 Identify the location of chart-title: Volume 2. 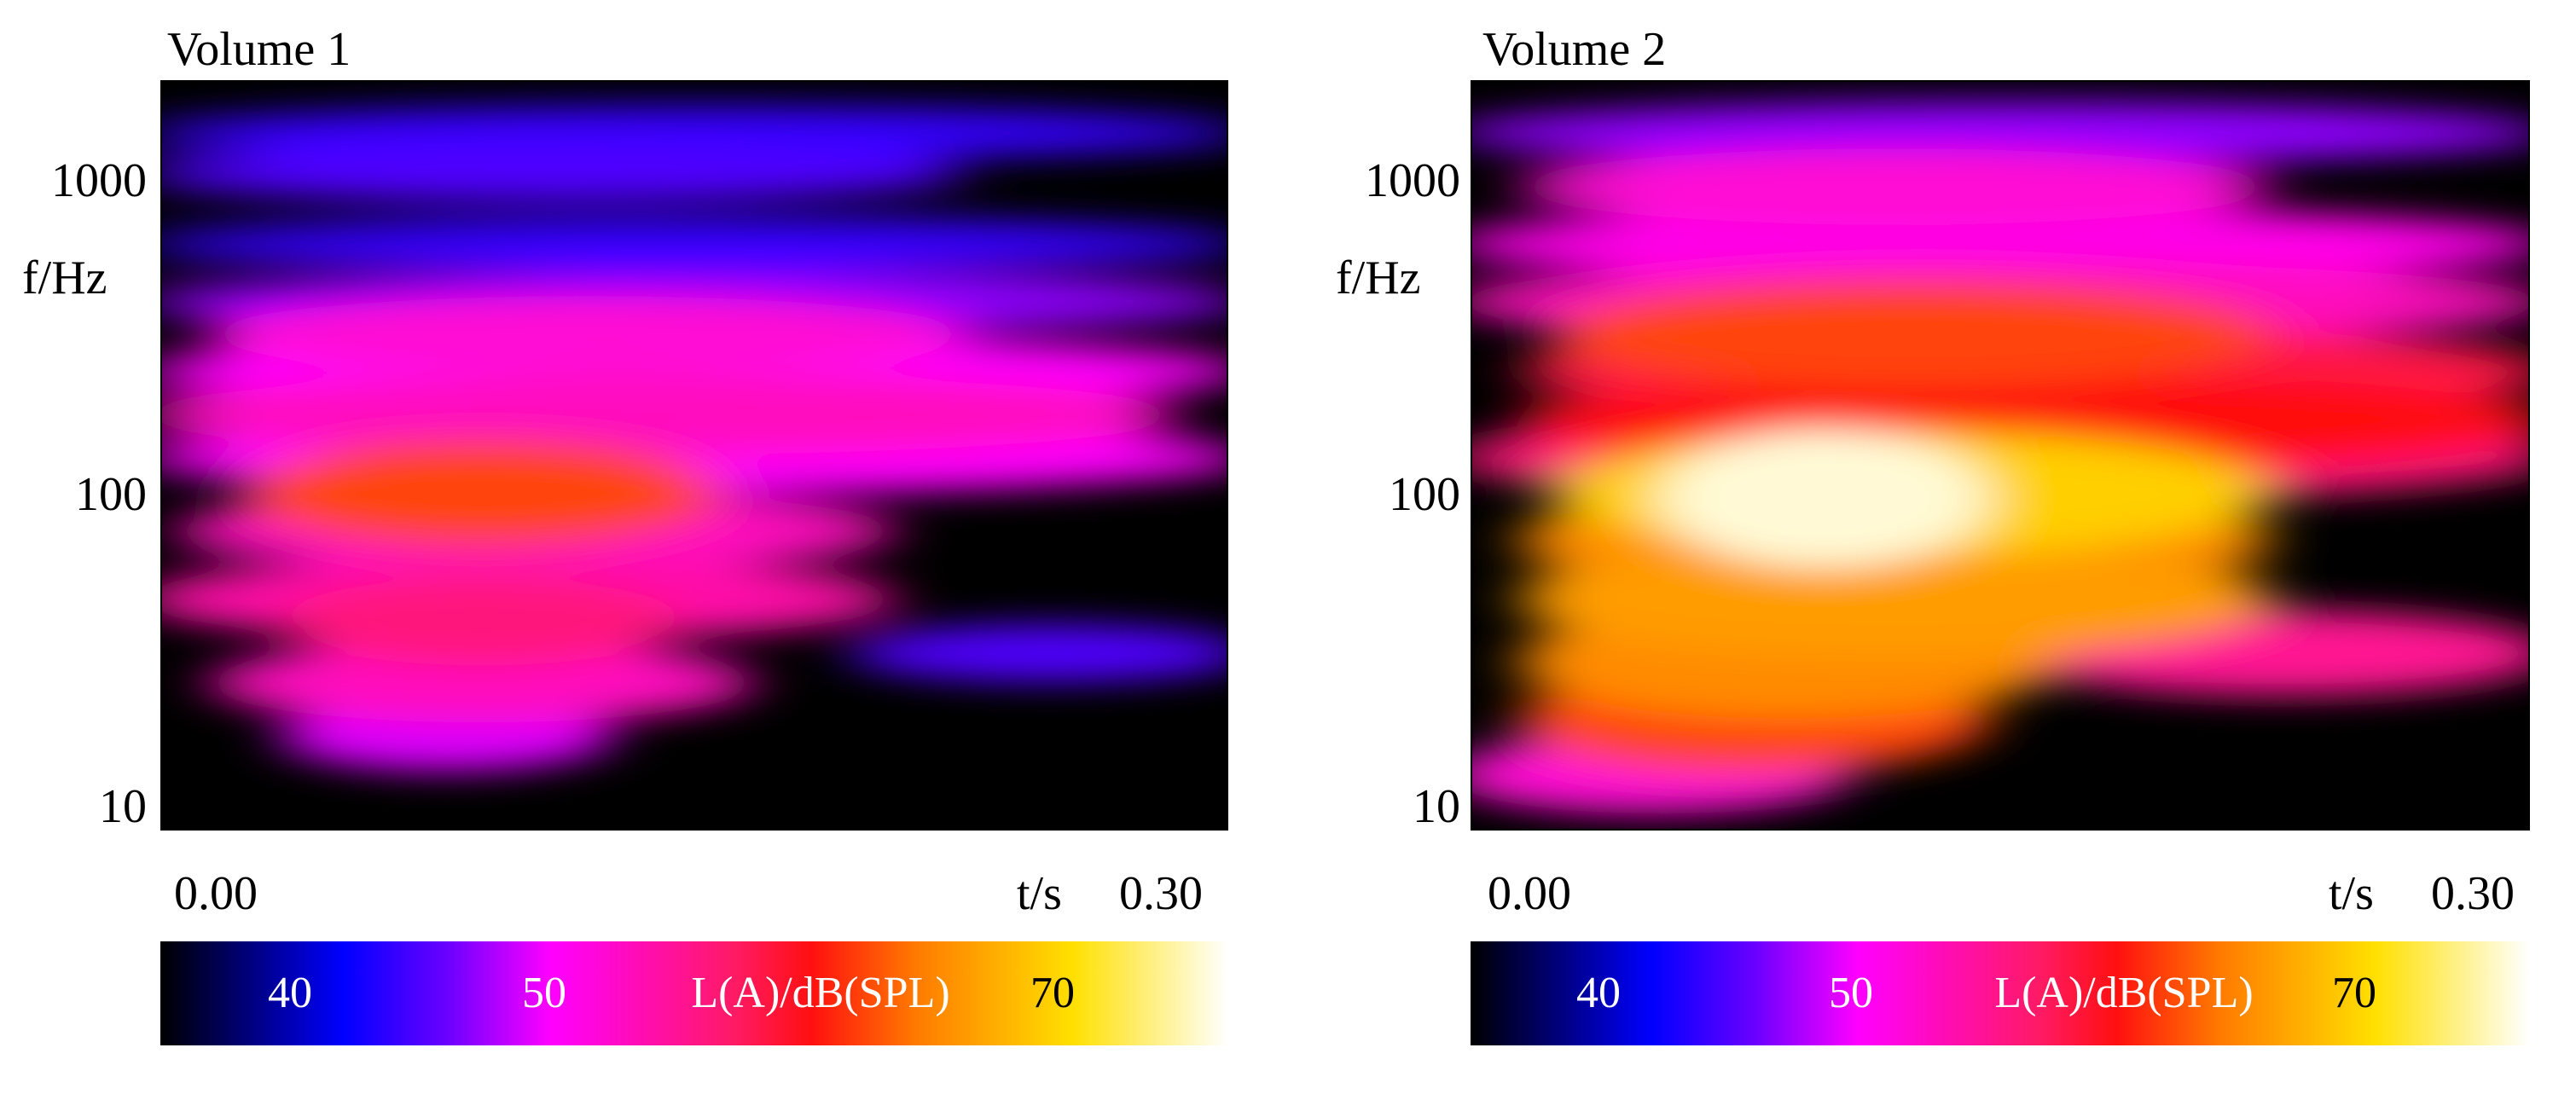
(1574, 49).